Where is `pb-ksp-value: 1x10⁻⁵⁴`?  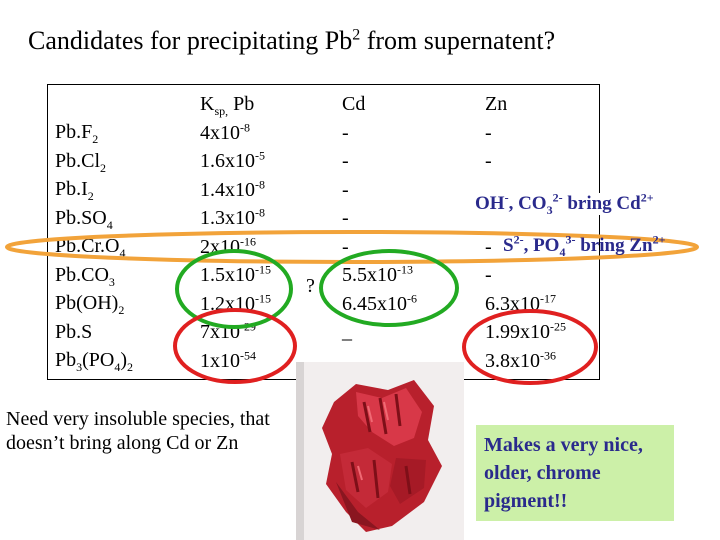
pb-ksp-value: 1x10⁻⁵⁴ is located at coordinates (228, 359).